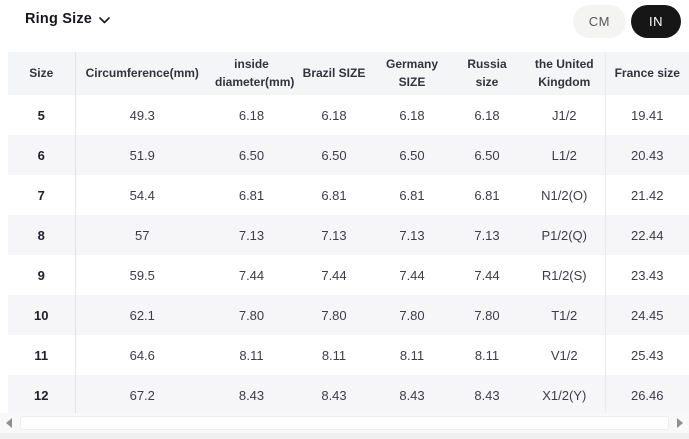 Image resolution: width=689 pixels, height=439 pixels. Describe the element at coordinates (142, 395) in the screenshot. I see `table-cell: 67.2` at that location.